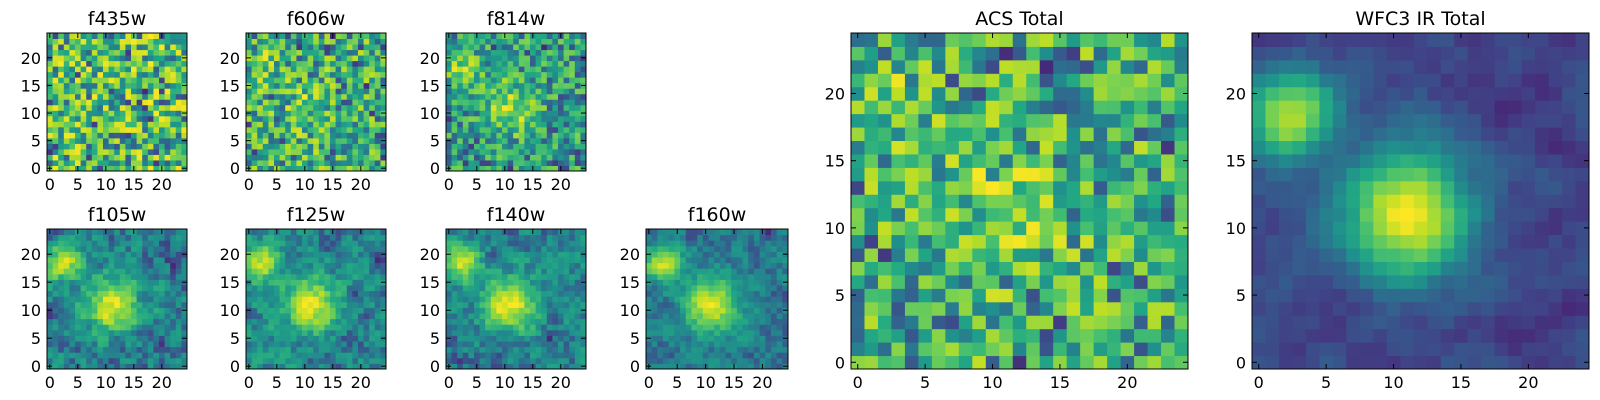  Describe the element at coordinates (430, 85) in the screenshot. I see `y-tick-label: 15` at that location.